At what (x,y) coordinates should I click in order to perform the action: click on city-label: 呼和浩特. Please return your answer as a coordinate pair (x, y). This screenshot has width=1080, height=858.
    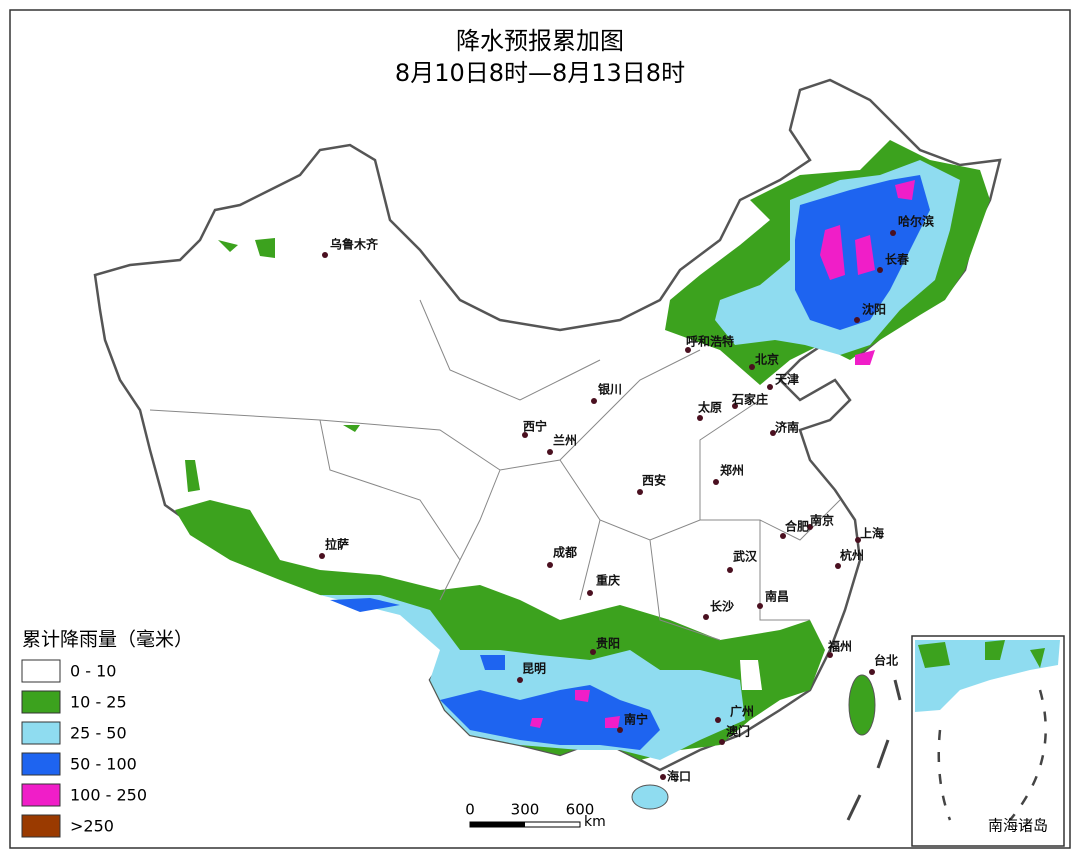
    Looking at the image, I should click on (710, 341).